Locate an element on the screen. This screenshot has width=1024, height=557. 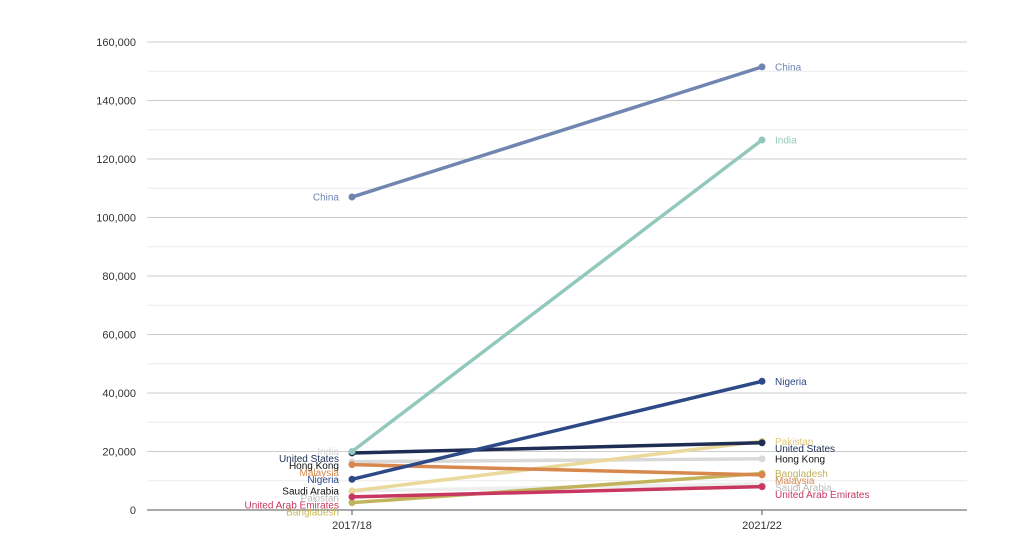
end-label-malaysia: Malaysia is located at coordinates (795, 481).